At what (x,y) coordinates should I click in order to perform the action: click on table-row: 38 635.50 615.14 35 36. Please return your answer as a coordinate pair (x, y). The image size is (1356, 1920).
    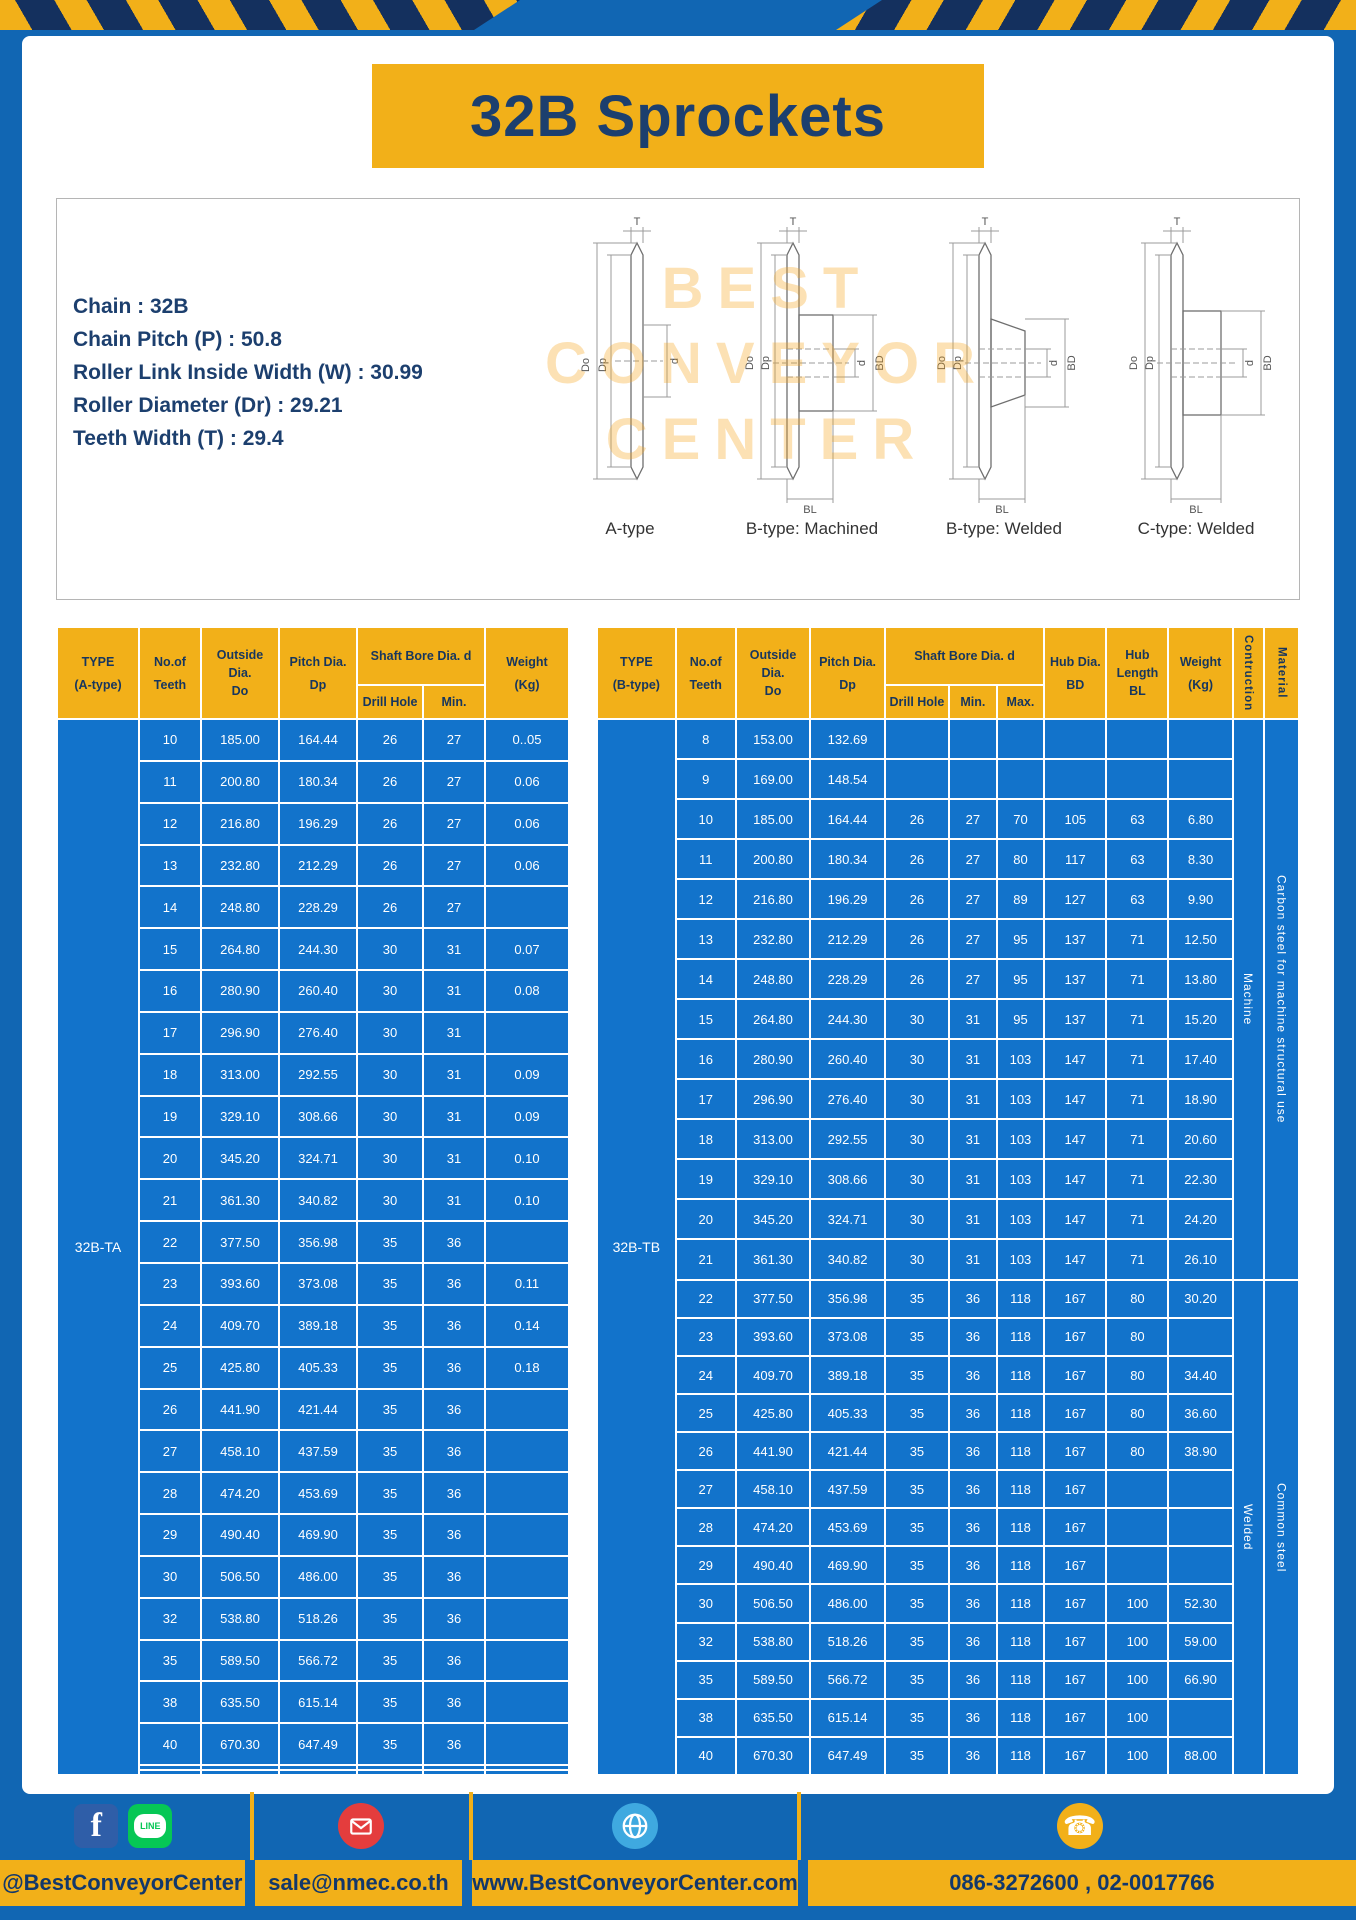
    Looking at the image, I should click on (313, 1702).